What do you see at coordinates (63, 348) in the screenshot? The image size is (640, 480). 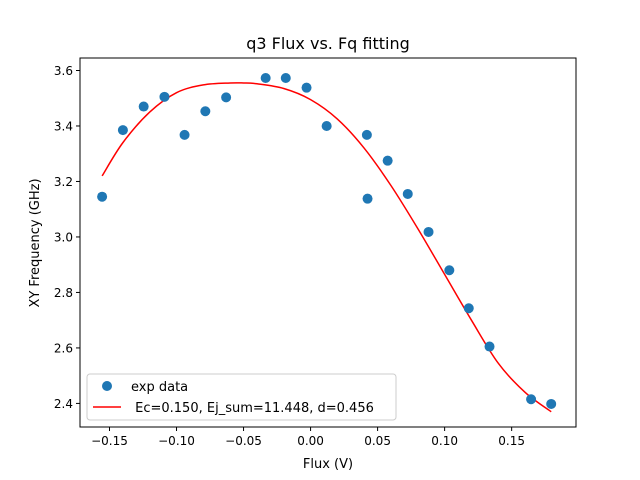 I see `y-tick-label: 2.6` at bounding box center [63, 348].